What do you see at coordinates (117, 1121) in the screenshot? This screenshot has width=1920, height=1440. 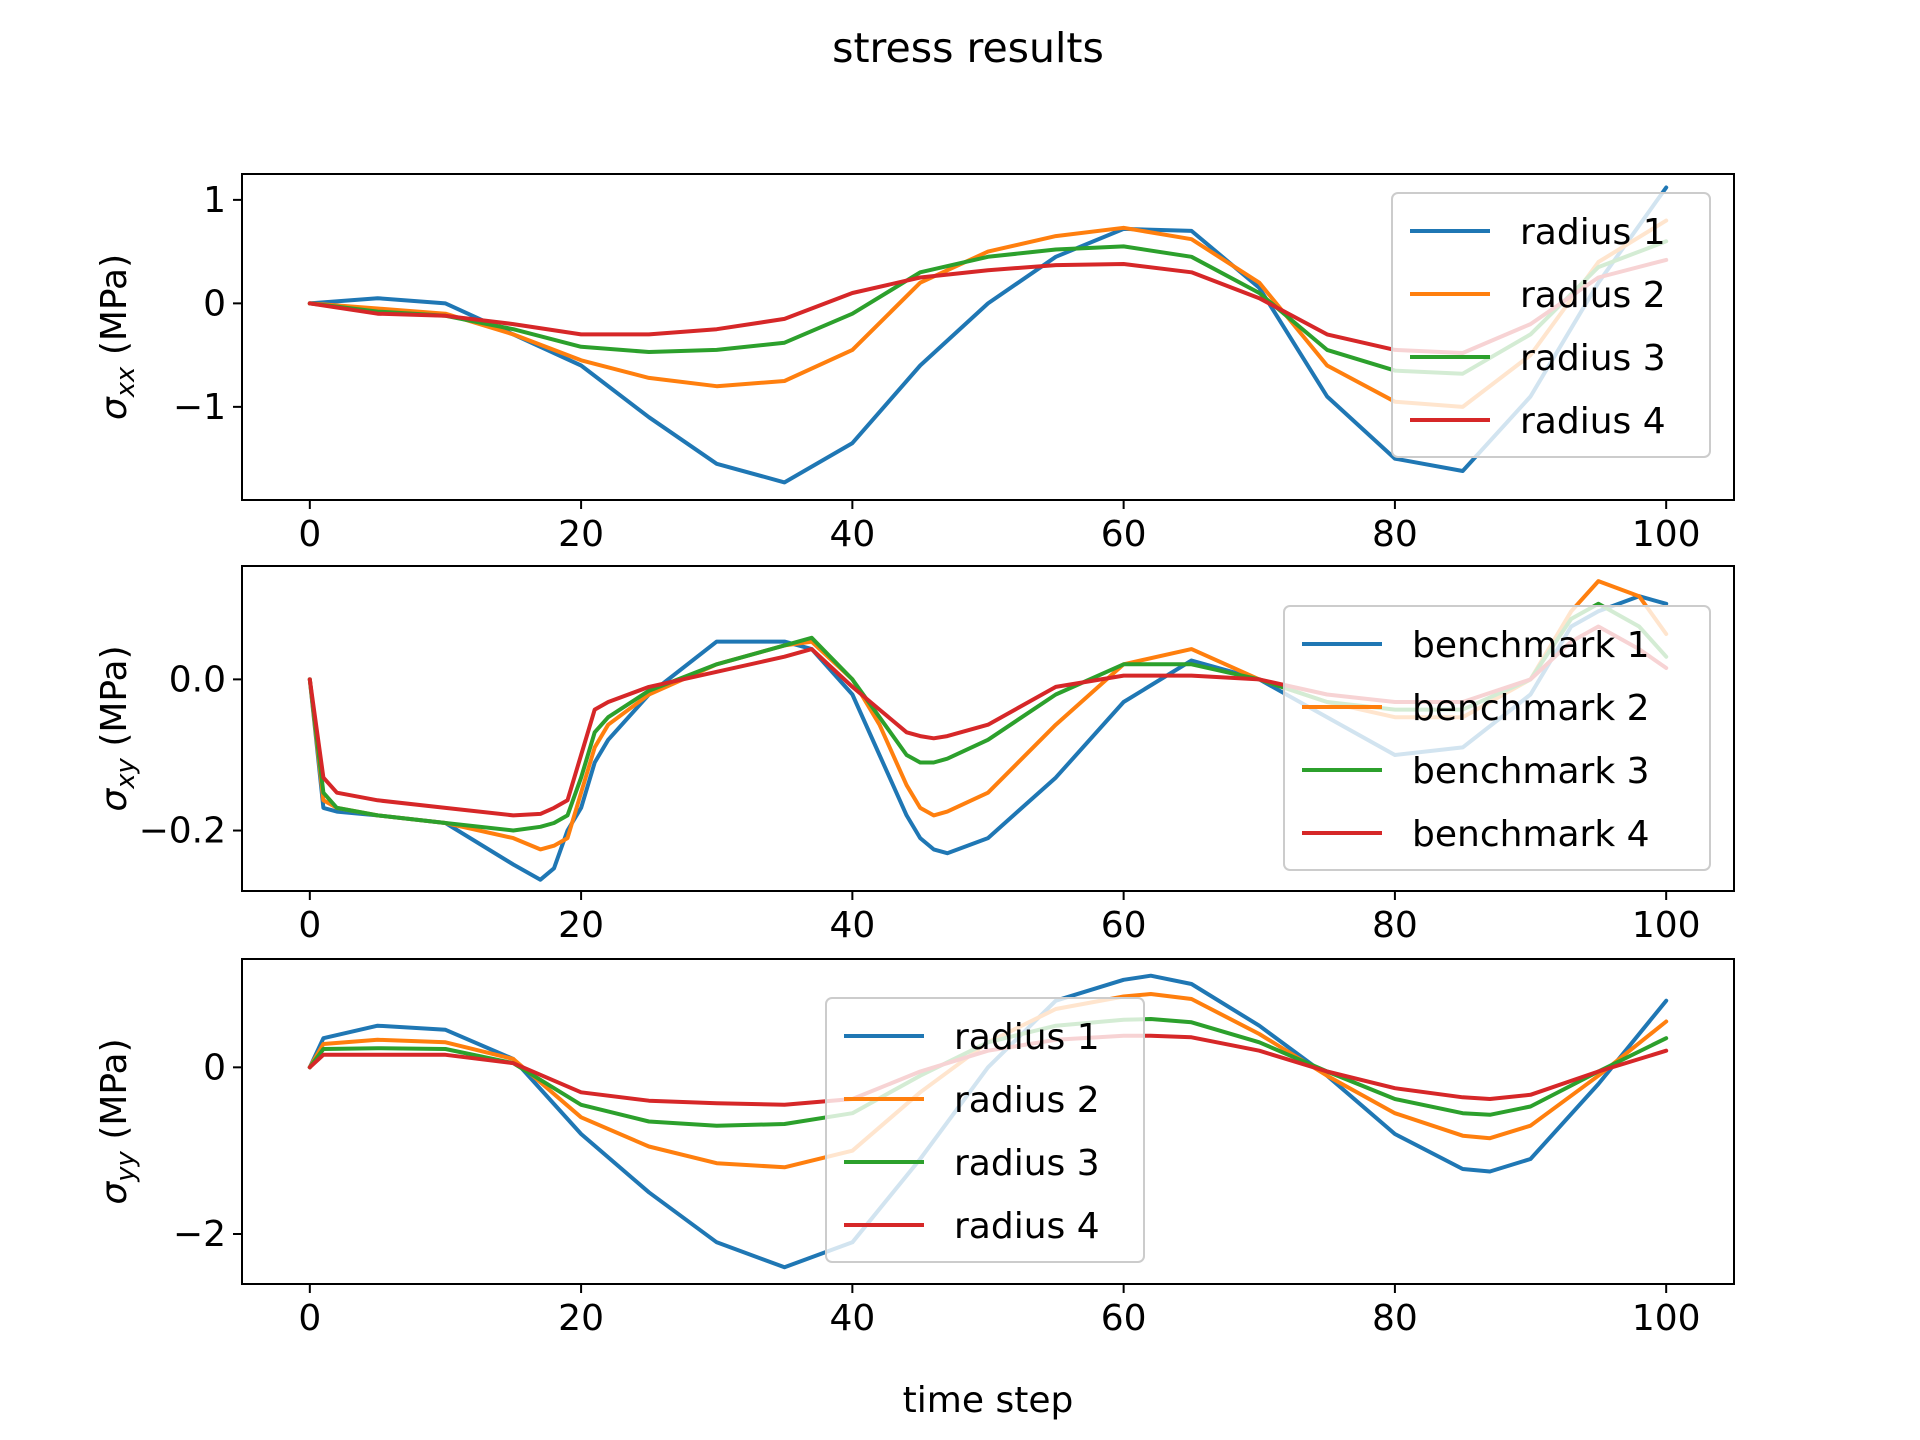 I see `y-axis-label: σyy (MPa)` at bounding box center [117, 1121].